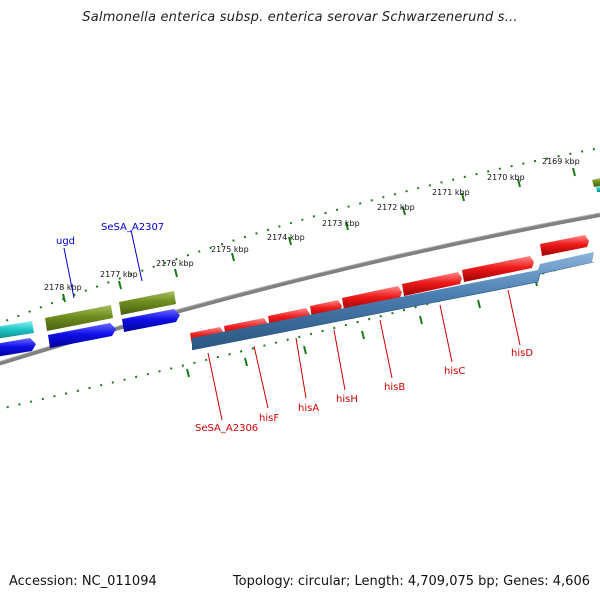 Image resolution: width=600 pixels, height=600 pixels. Describe the element at coordinates (308, 408) in the screenshot. I see `gene-label-hisa: hisA` at that location.